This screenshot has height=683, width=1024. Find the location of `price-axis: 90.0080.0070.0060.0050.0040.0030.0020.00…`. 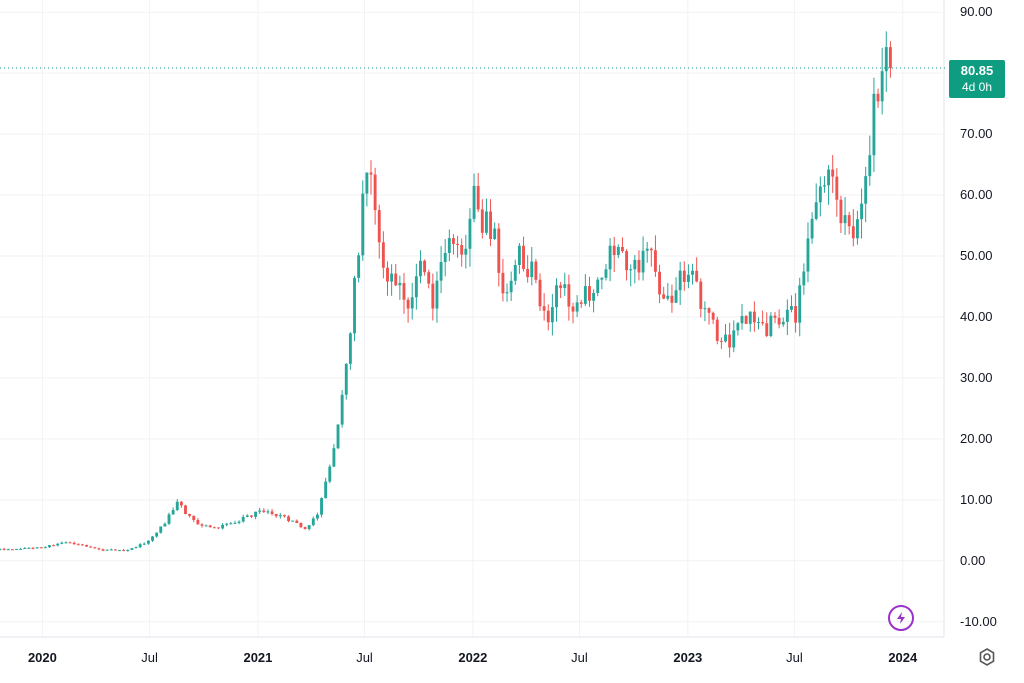

price-axis: 90.0080.0070.0060.0050.0040.0030.0020.00… is located at coordinates (978, 316).